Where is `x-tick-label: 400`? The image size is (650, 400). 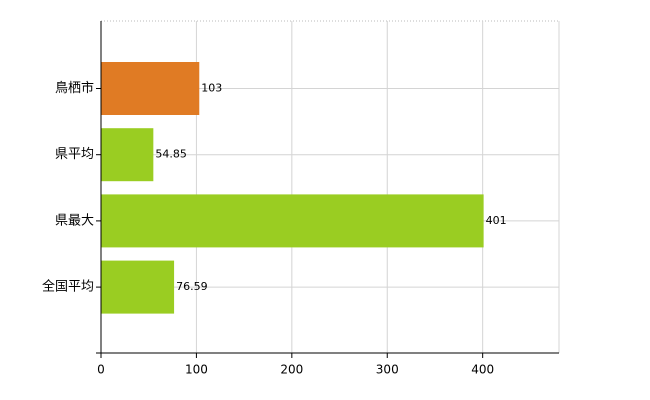
x-tick-label: 400 is located at coordinates (482, 370).